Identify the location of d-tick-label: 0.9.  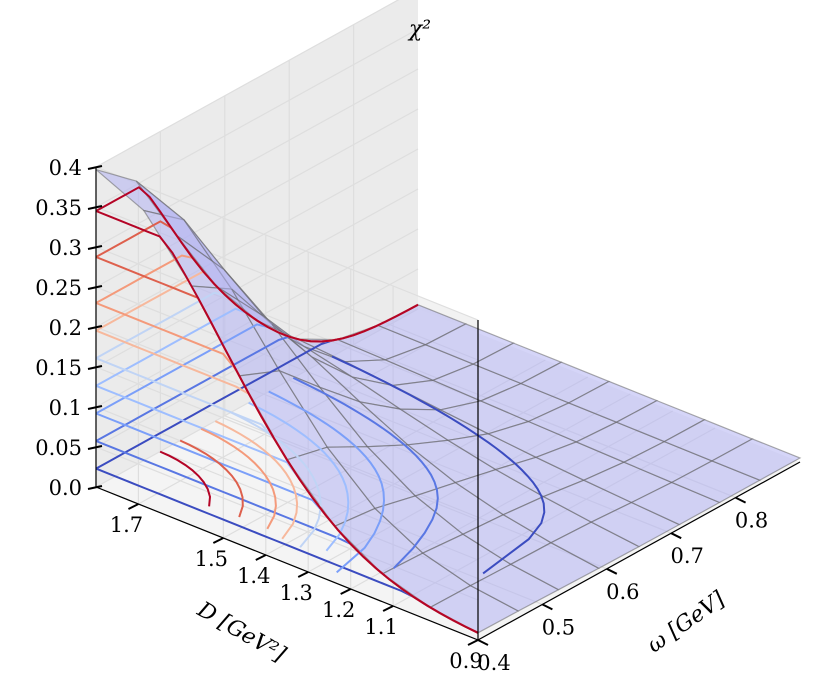
(465, 661).